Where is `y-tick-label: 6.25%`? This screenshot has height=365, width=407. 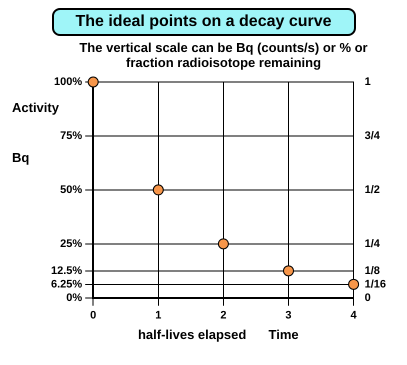
y-tick-label: 6.25% is located at coordinates (66, 284).